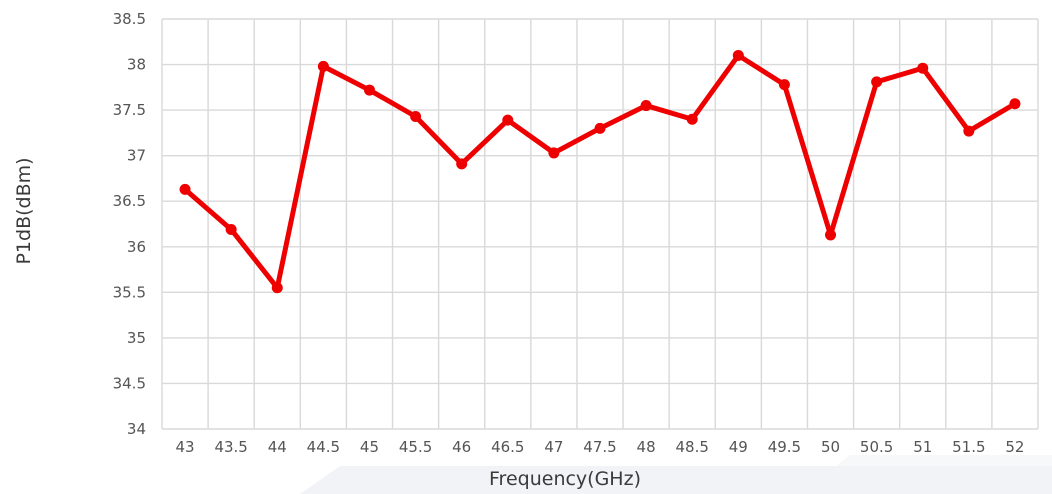  I want to click on x-tick-label: 45.5, so click(415, 447).